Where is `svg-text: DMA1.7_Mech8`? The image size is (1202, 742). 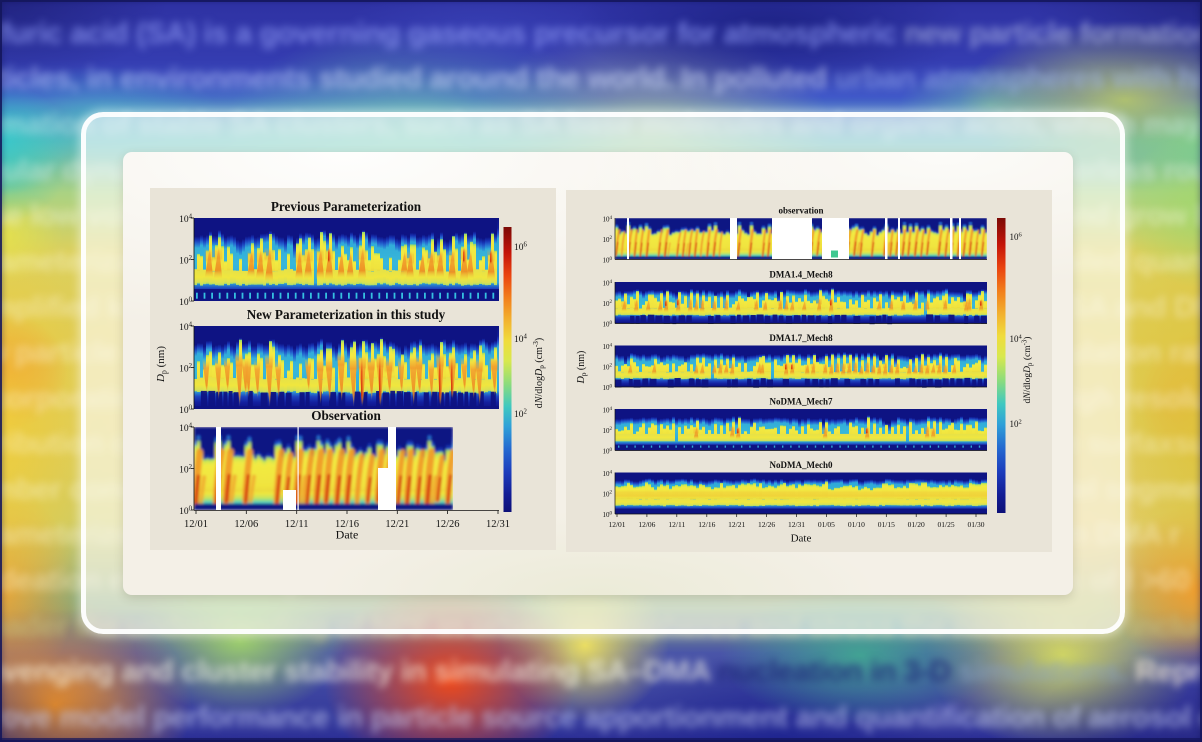 svg-text: DMA1.7_Mech8 is located at coordinates (801, 338).